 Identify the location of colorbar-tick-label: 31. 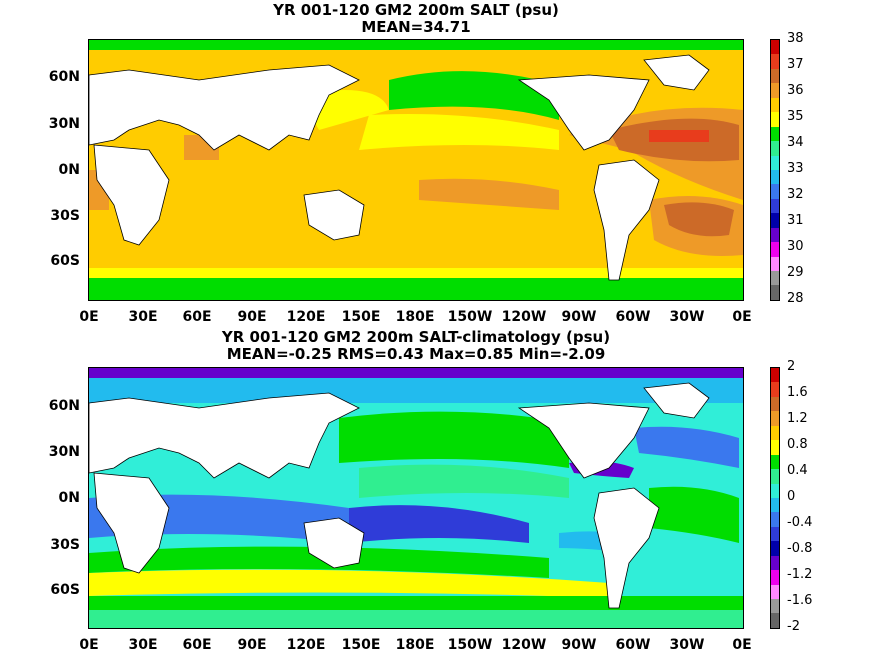
(795, 220).